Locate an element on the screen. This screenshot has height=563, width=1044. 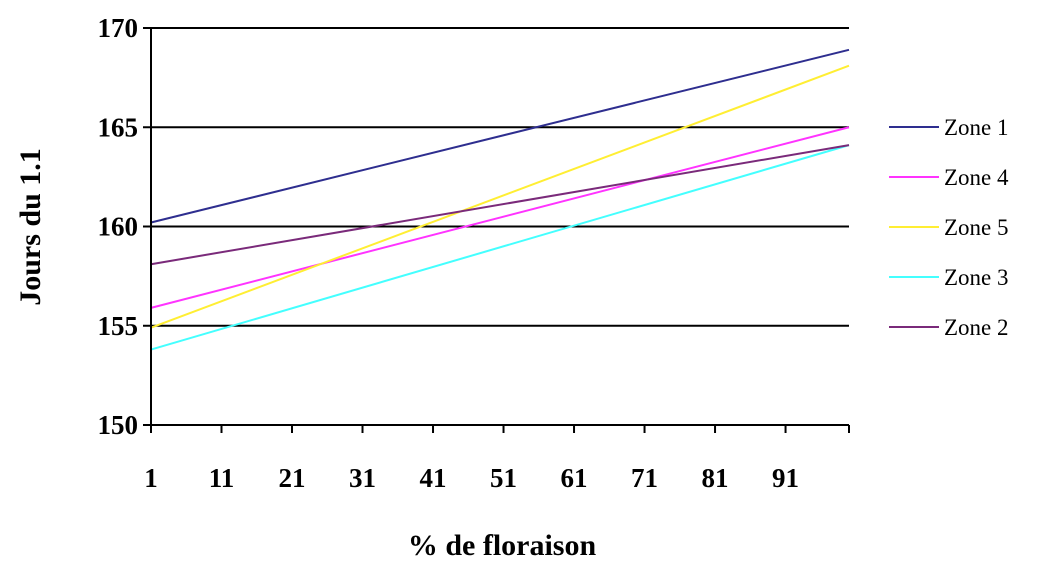
legend-label: Zone 4 is located at coordinates (976, 177).